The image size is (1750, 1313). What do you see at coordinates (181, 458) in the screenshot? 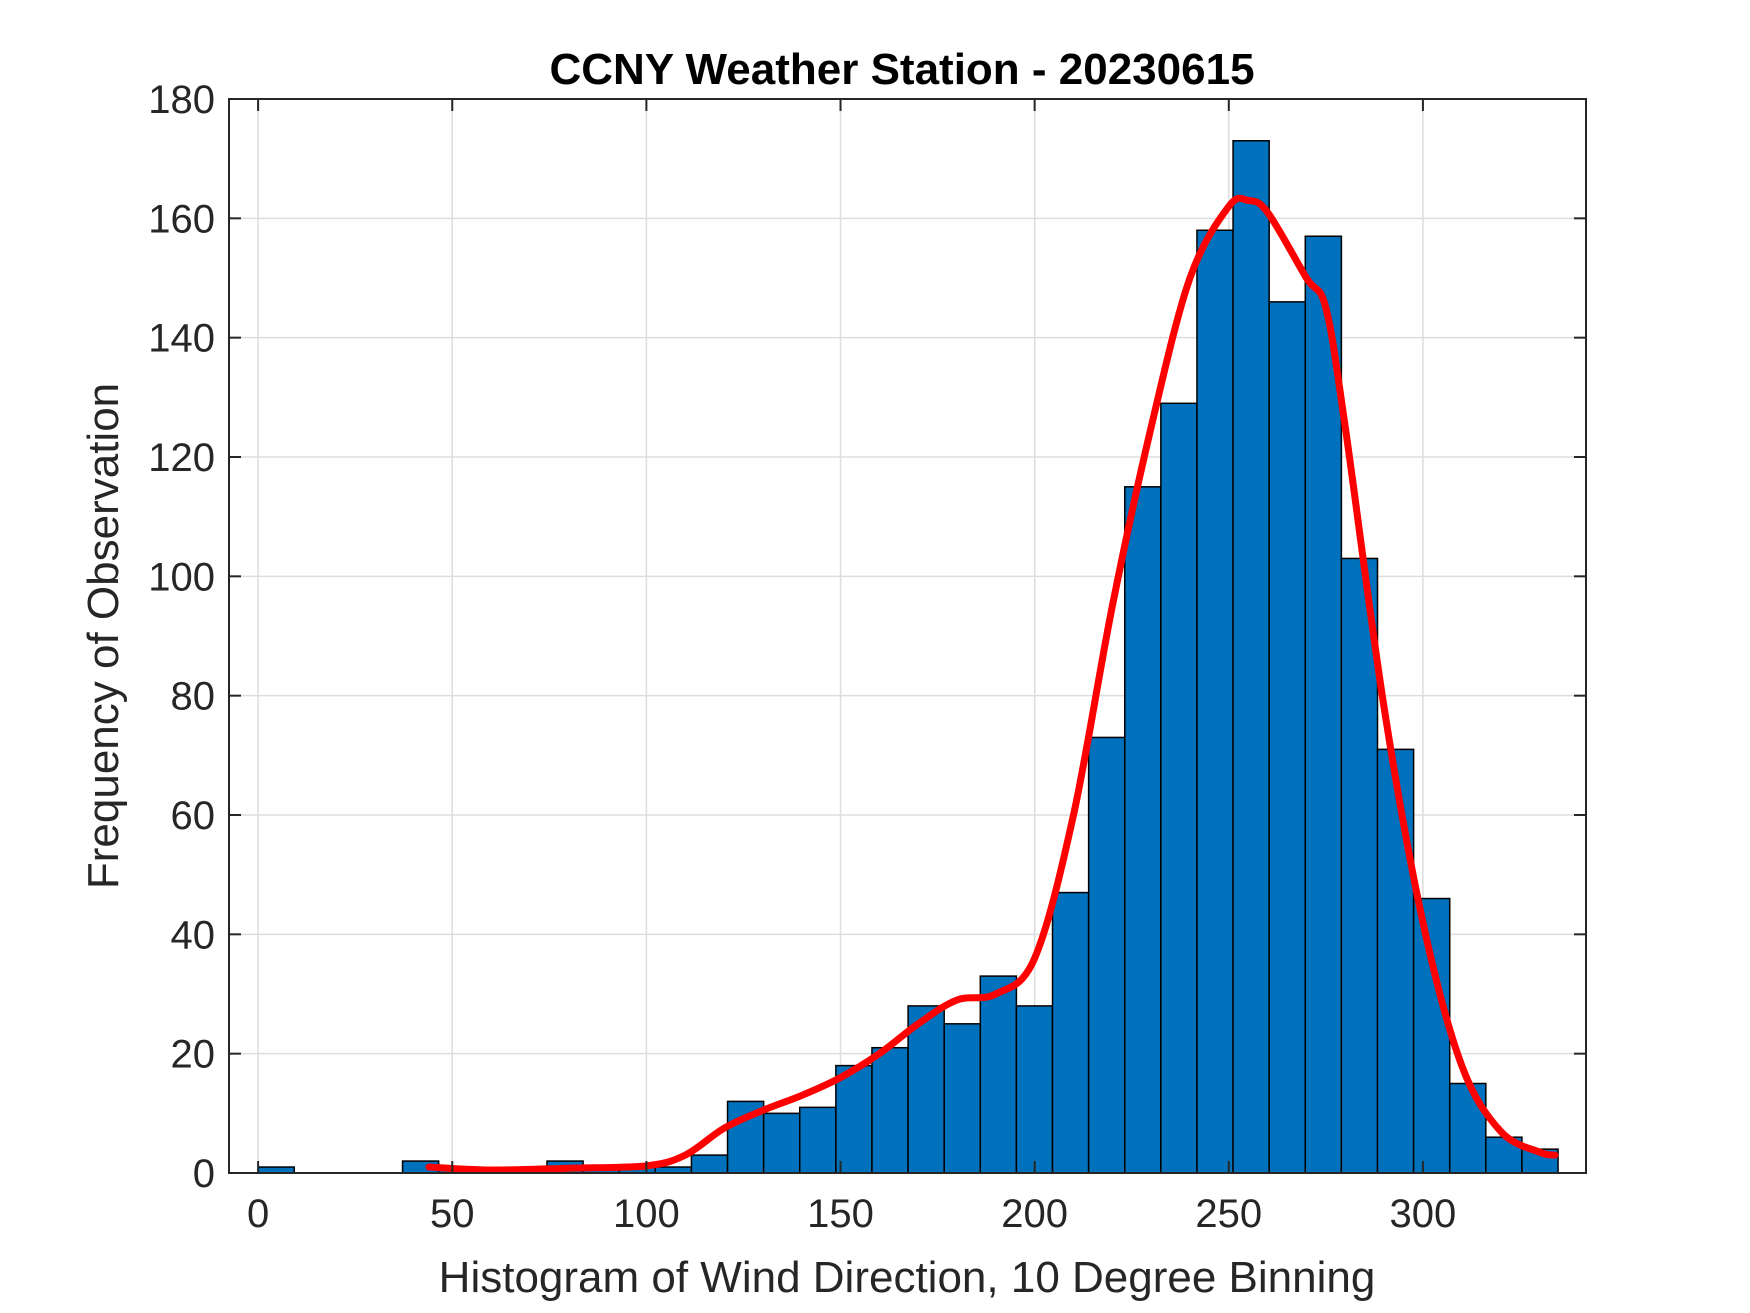
I see `y-tick-label: 120` at bounding box center [181, 458].